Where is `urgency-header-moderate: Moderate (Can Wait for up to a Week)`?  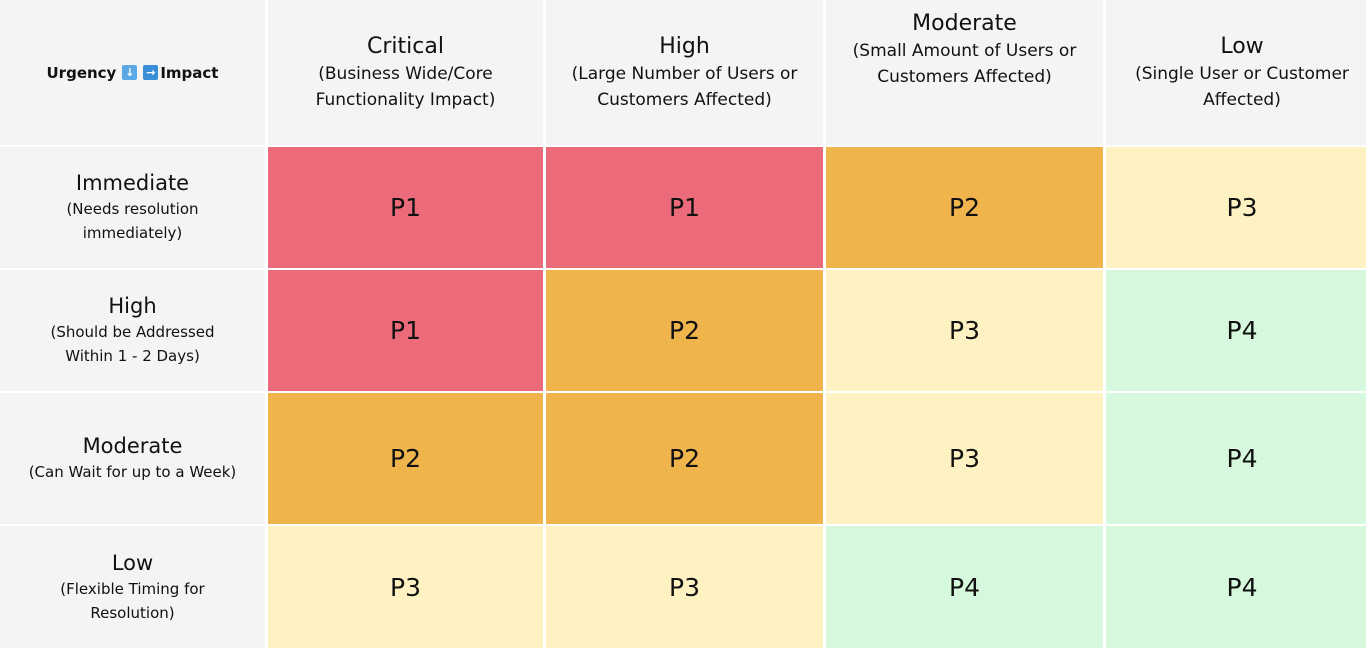 urgency-header-moderate: Moderate (Can Wait for up to a Week) is located at coordinates (132, 458).